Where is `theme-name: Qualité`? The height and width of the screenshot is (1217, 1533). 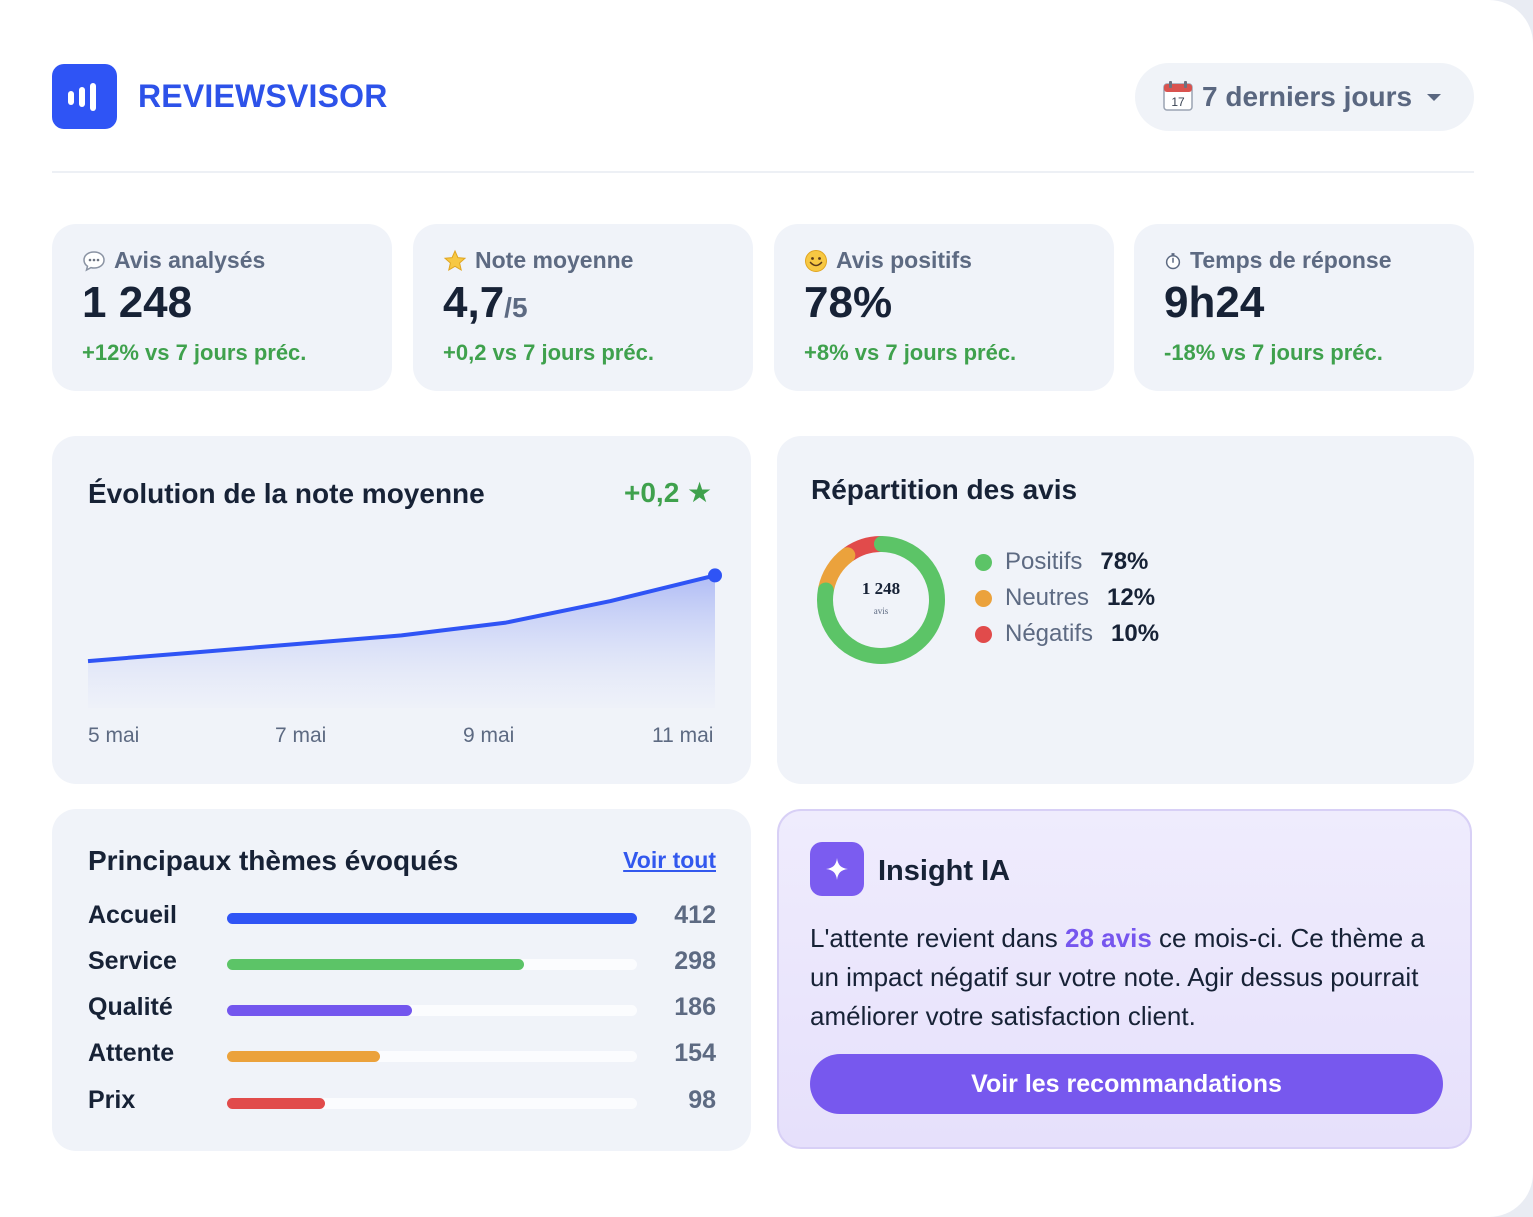
theme-name: Qualité is located at coordinates (130, 1007).